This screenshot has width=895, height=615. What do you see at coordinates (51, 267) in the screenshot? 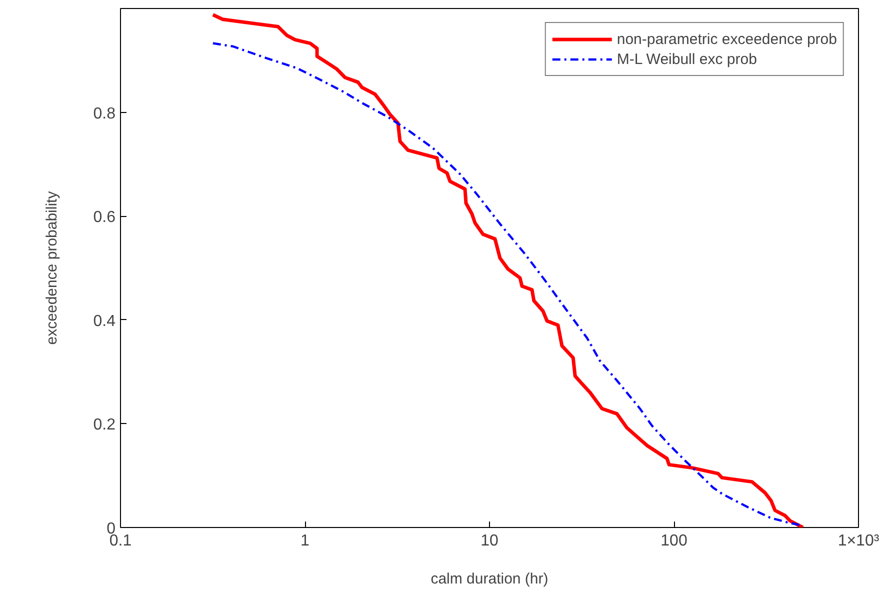
I see `y-axis-title: exceedence probability` at bounding box center [51, 267].